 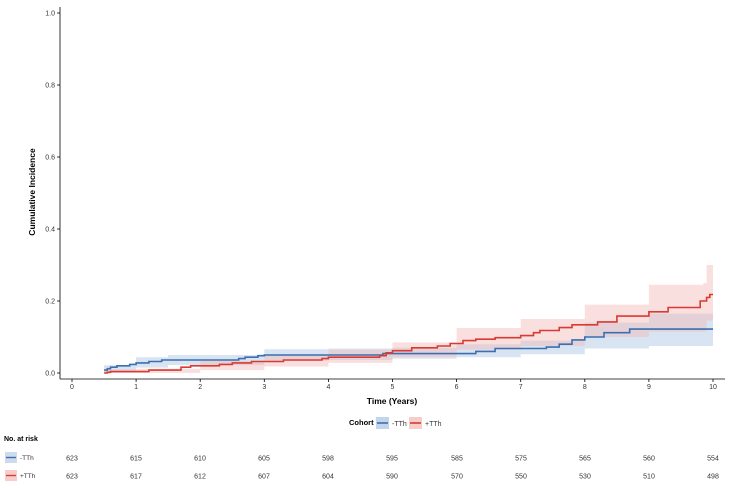 What do you see at coordinates (457, 387) in the screenshot?
I see `x-tick-label: 6` at bounding box center [457, 387].